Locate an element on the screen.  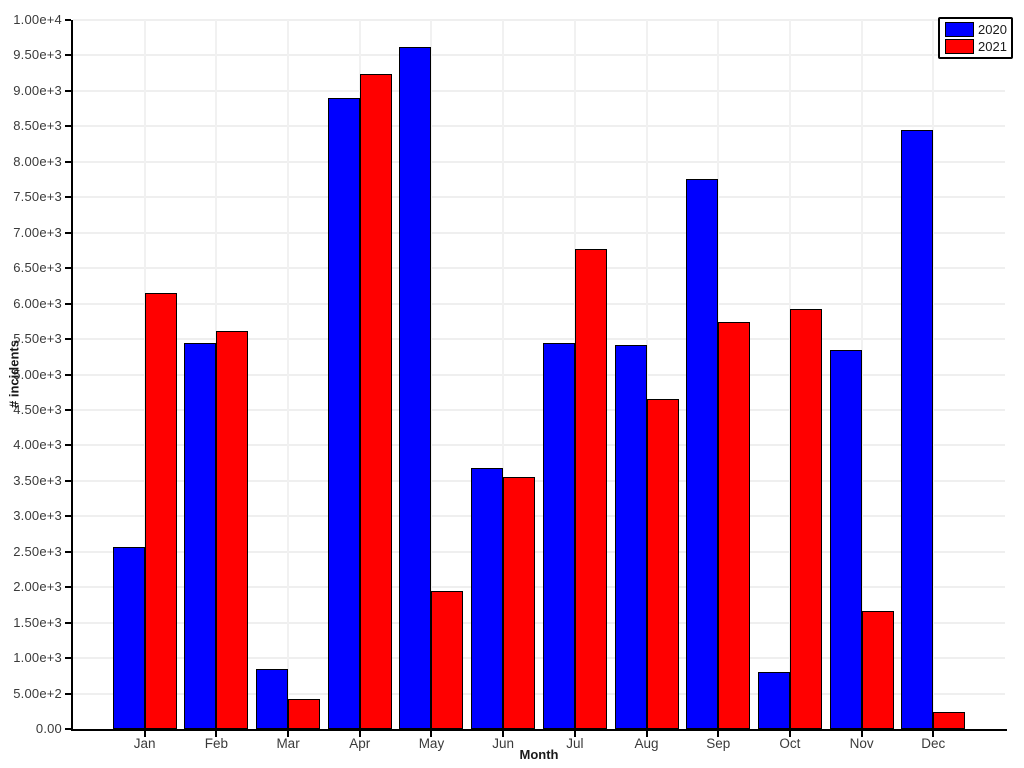
y-tick-label: 3.50e+3 is located at coordinates (37, 480).